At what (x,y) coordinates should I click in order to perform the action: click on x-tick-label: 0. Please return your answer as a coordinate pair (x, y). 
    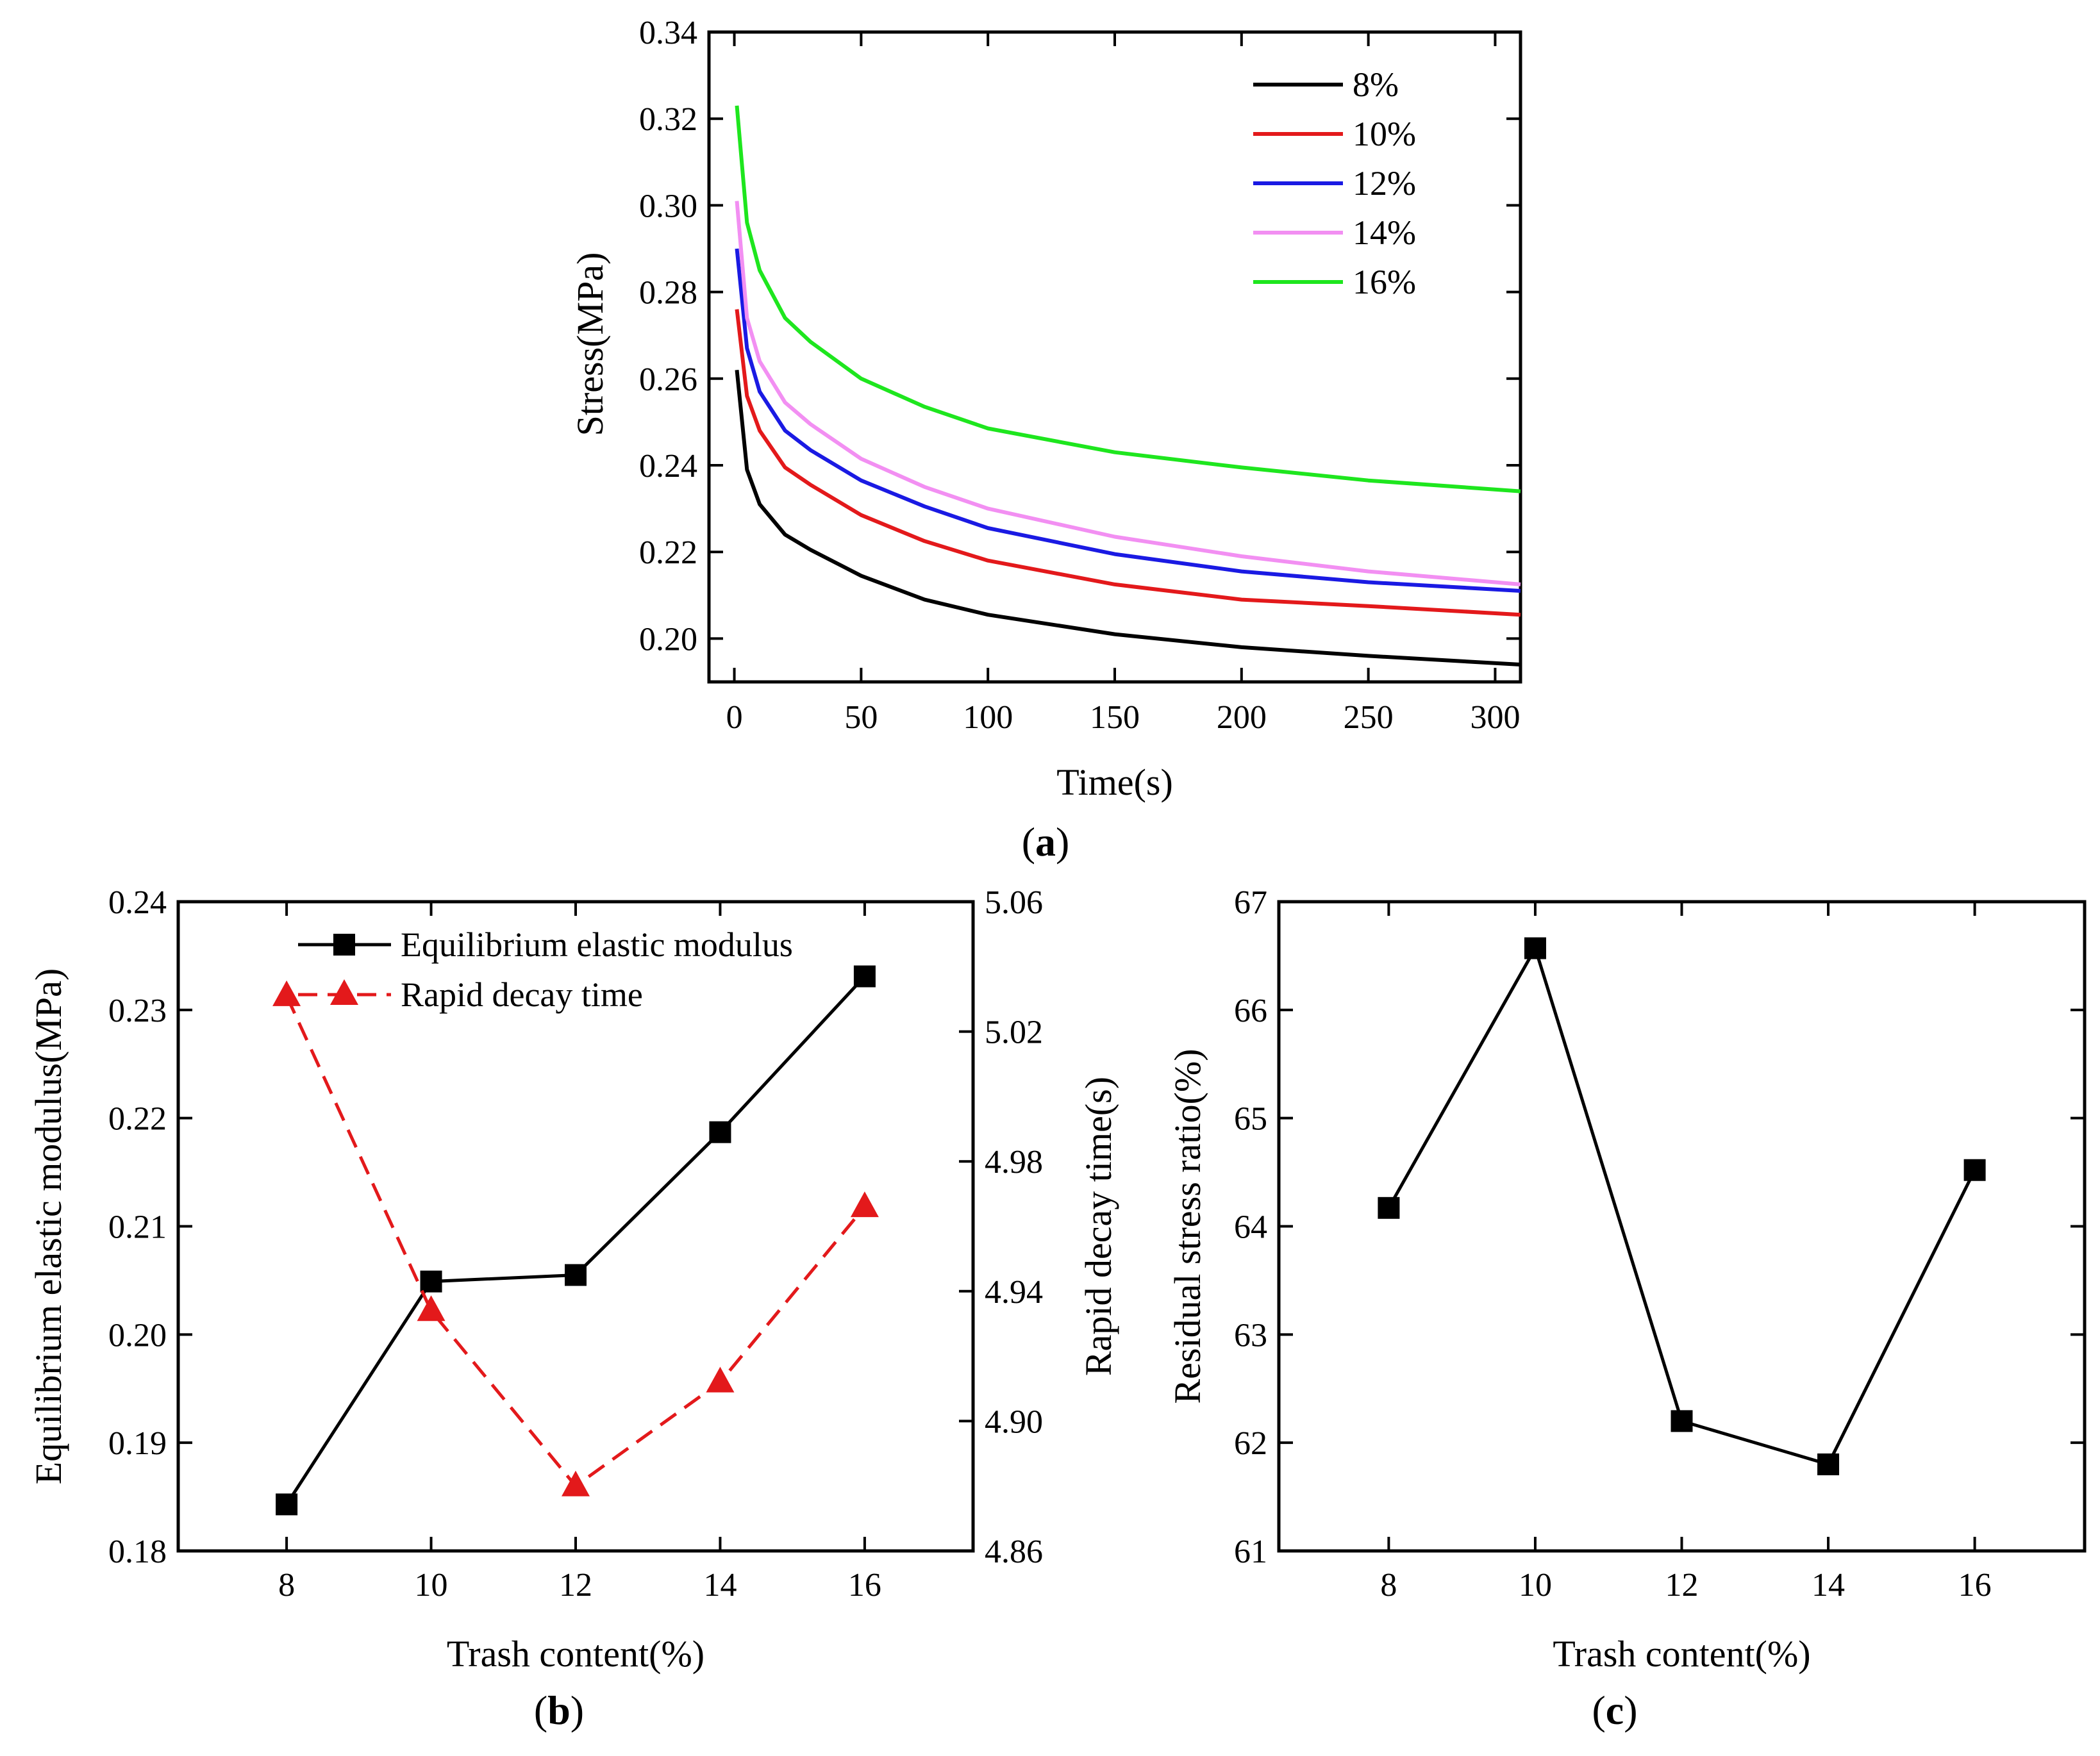
    Looking at the image, I should click on (734, 717).